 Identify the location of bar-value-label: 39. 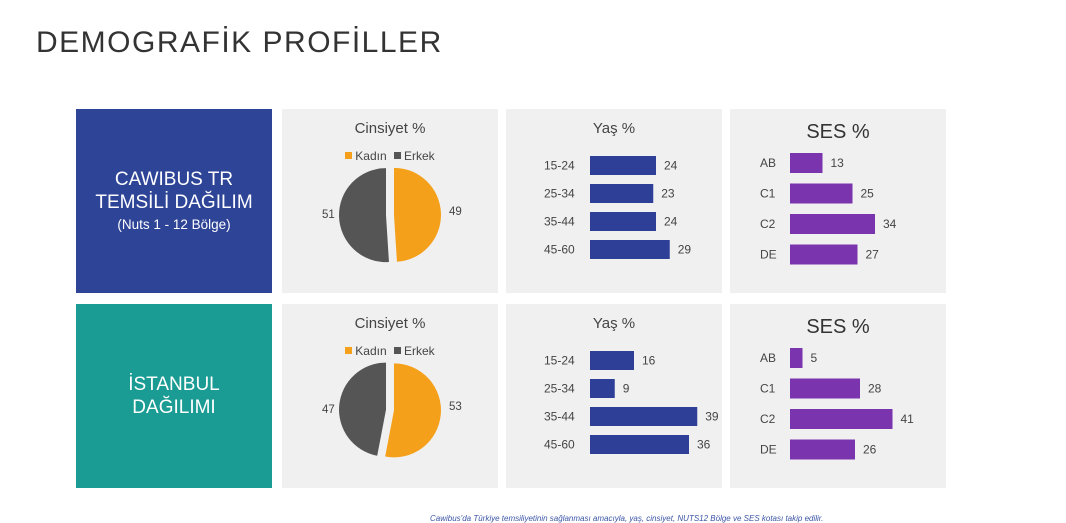
(712, 417).